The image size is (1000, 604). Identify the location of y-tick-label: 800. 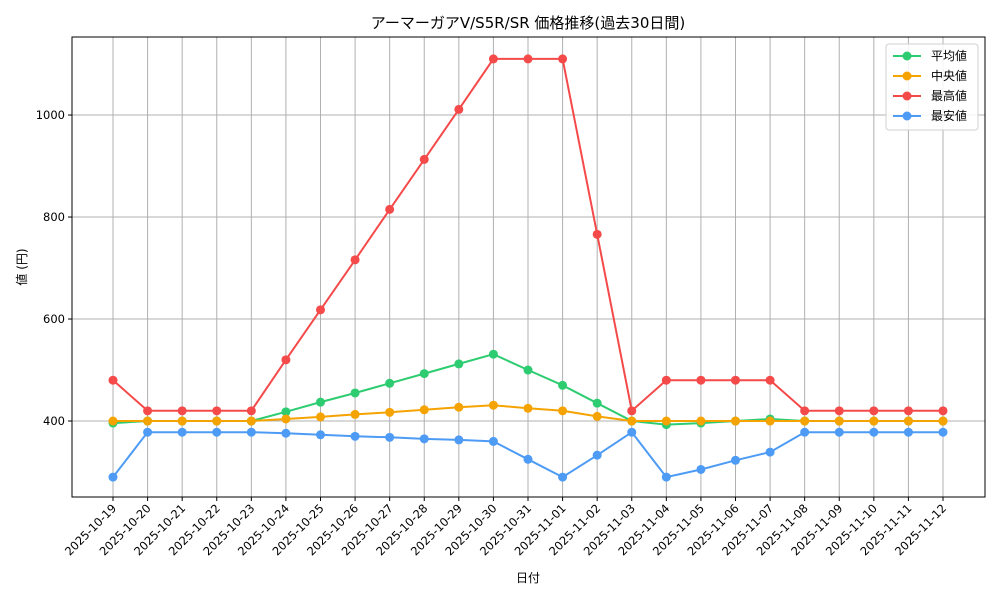
(54, 217).